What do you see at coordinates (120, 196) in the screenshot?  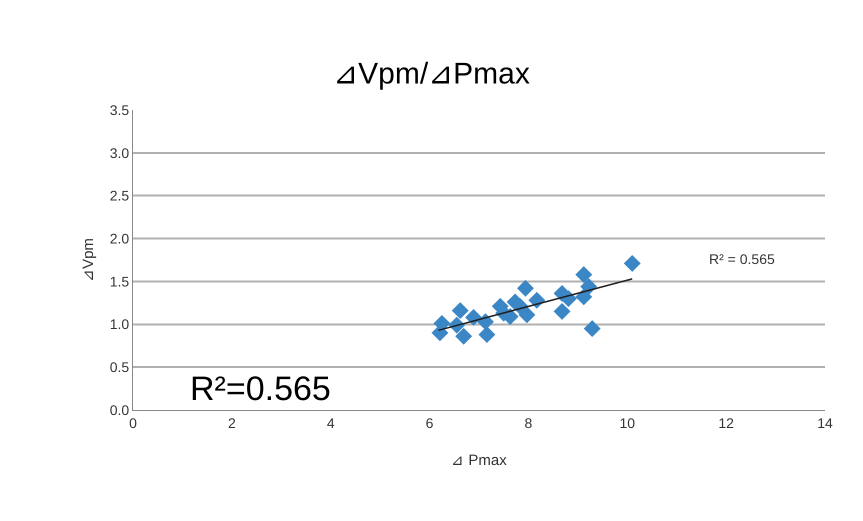 I see `y-tick-label: 2.5` at bounding box center [120, 196].